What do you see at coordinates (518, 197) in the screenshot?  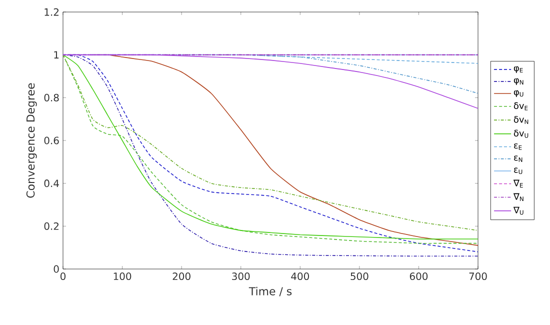 I see `legend-label: ∇$_{N}$` at bounding box center [518, 197].